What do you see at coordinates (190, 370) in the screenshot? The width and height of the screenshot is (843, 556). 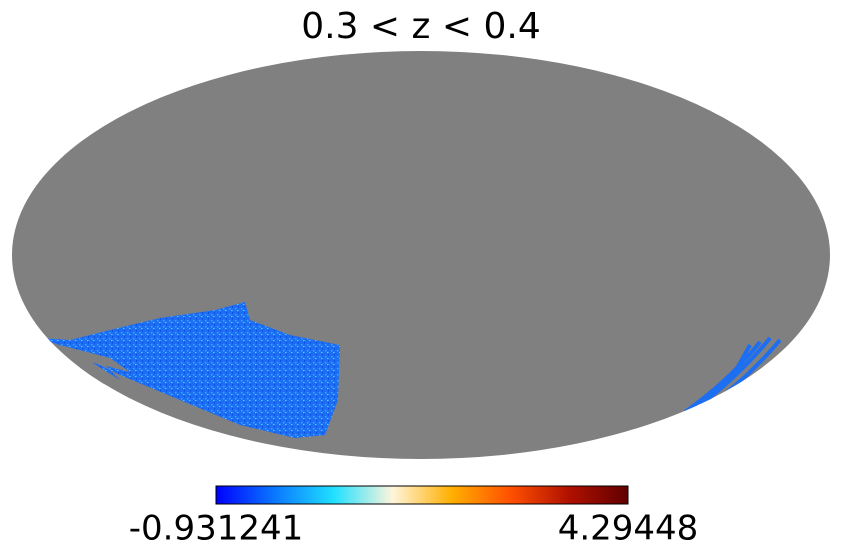 I see `survey-patch` at bounding box center [190, 370].